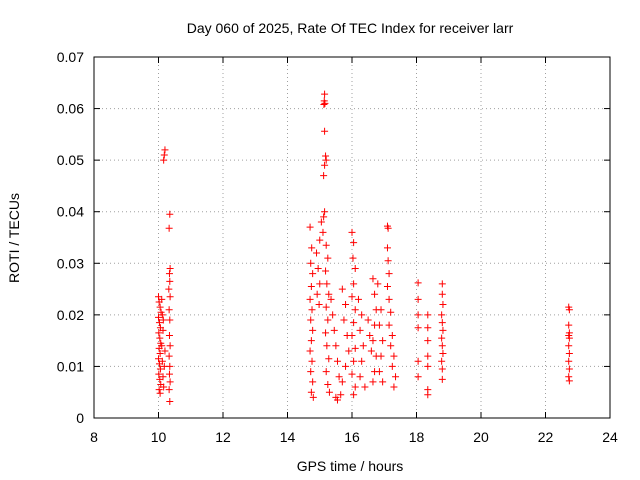 This screenshot has width=640, height=480. I want to click on y-tick-label: 0.04, so click(70, 212).